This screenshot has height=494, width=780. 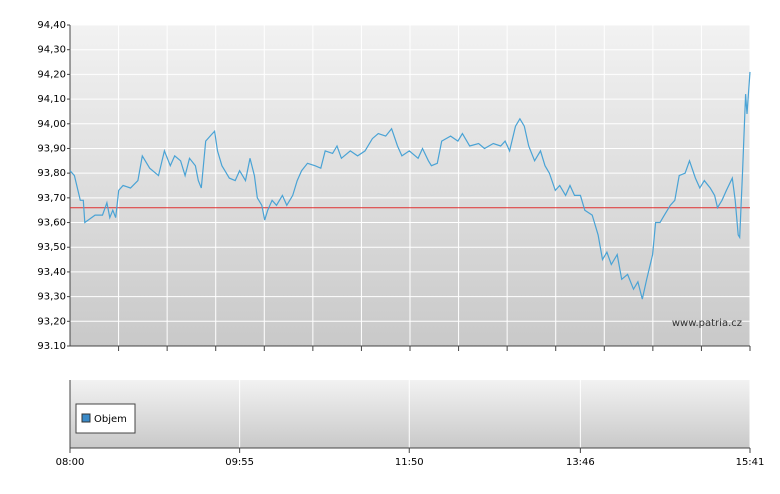 I want to click on y-tick-label: 94,10, so click(x=51, y=99).